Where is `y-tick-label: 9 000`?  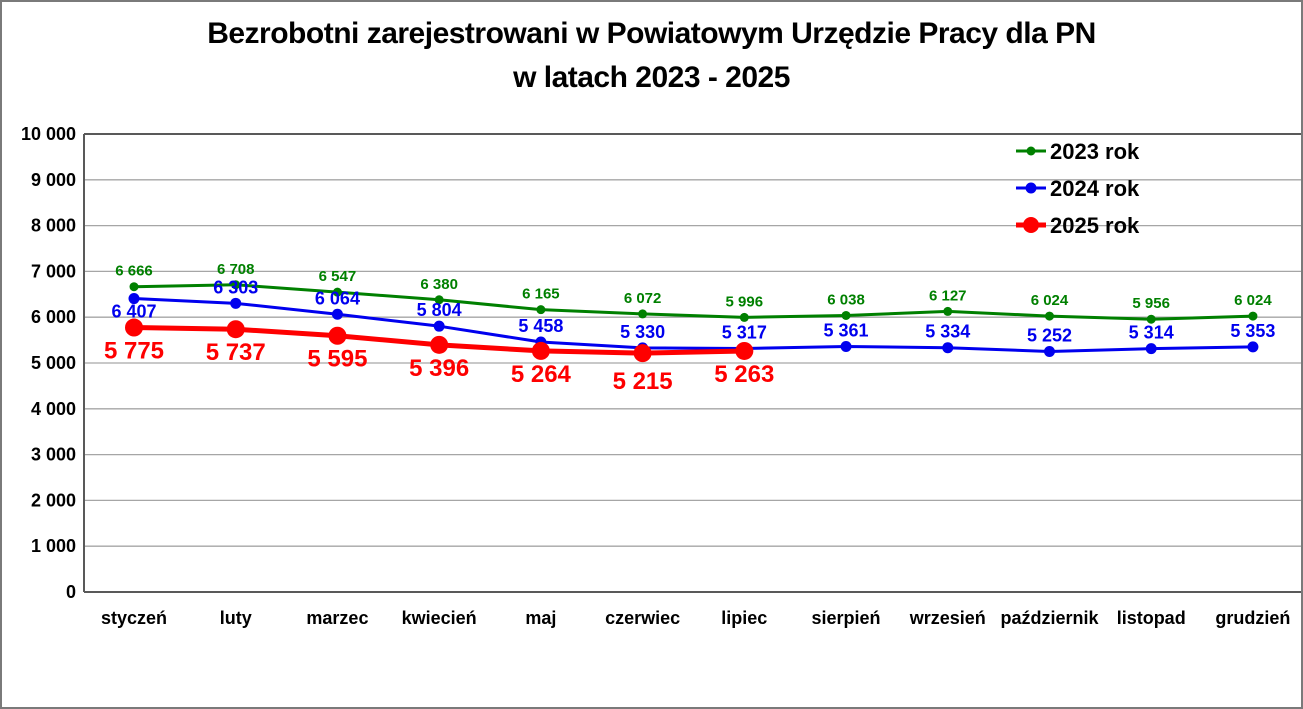
y-tick-label: 9 000 is located at coordinates (53, 180).